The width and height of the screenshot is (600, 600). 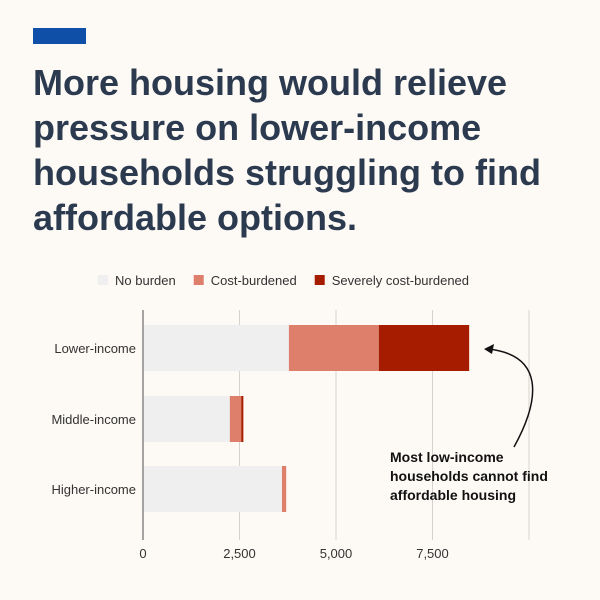 What do you see at coordinates (95, 348) in the screenshot?
I see `category-label: Lower-income` at bounding box center [95, 348].